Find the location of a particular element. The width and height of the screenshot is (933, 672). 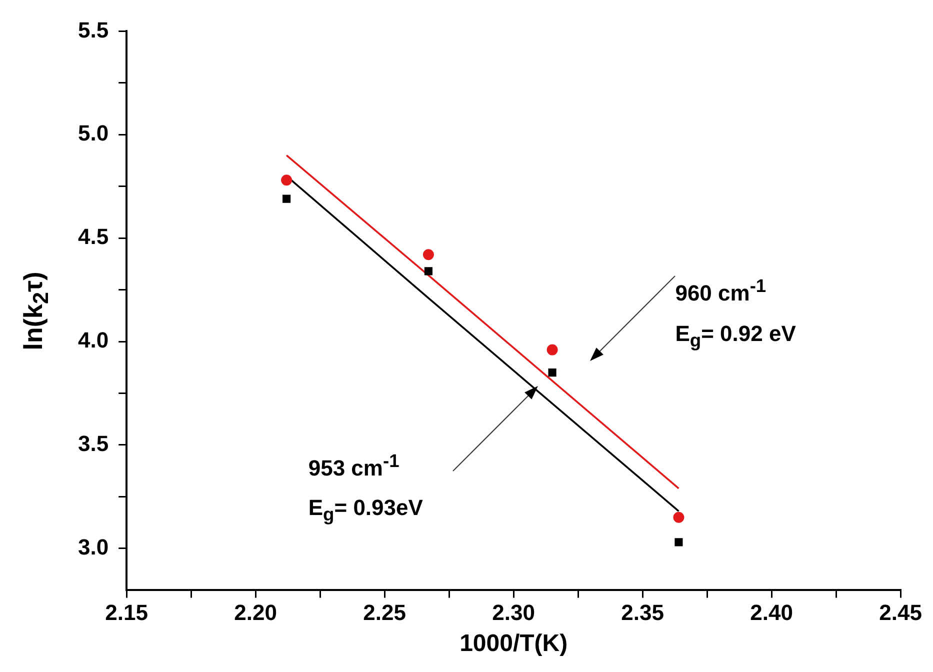

y-tick-label: 4.5 is located at coordinates (93, 237).